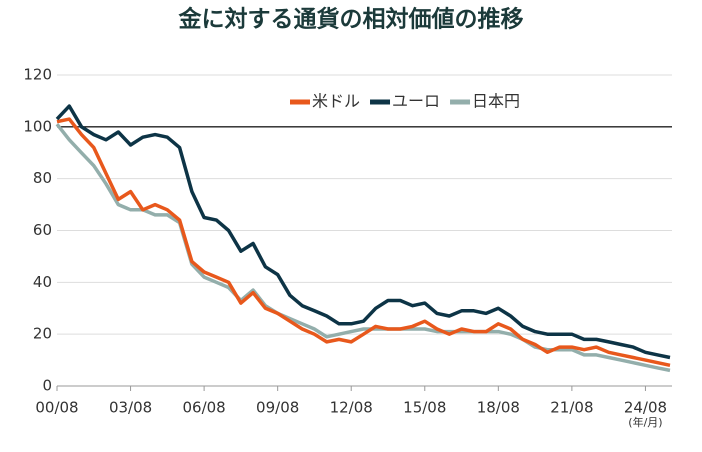  I want to click on x-unit-label: (年/月), so click(645, 422).